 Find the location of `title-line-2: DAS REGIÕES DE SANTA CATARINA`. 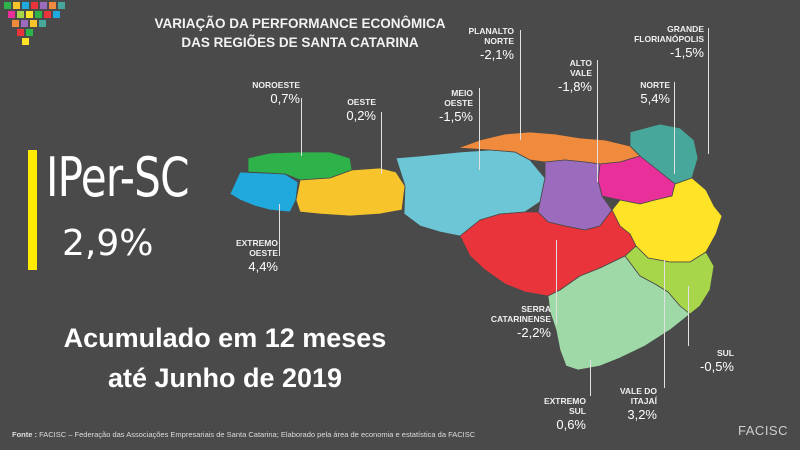

title-line-2: DAS REGIÕES DE SANTA CATARINA is located at coordinates (300, 42).